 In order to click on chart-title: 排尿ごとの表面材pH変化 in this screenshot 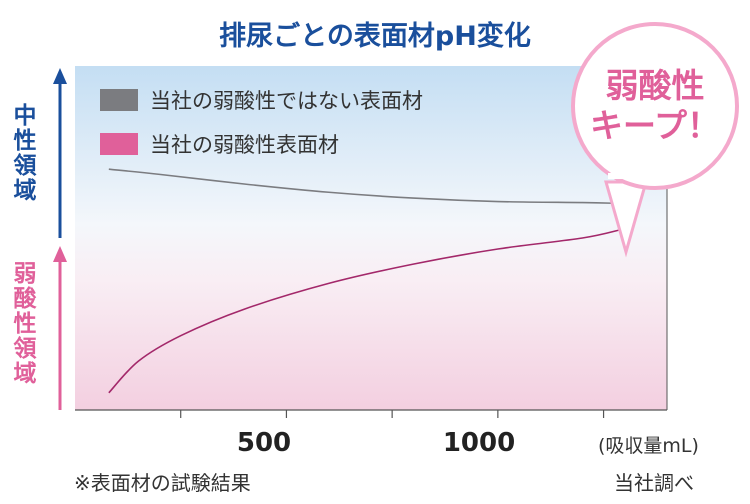, I will do `click(375, 36)`.